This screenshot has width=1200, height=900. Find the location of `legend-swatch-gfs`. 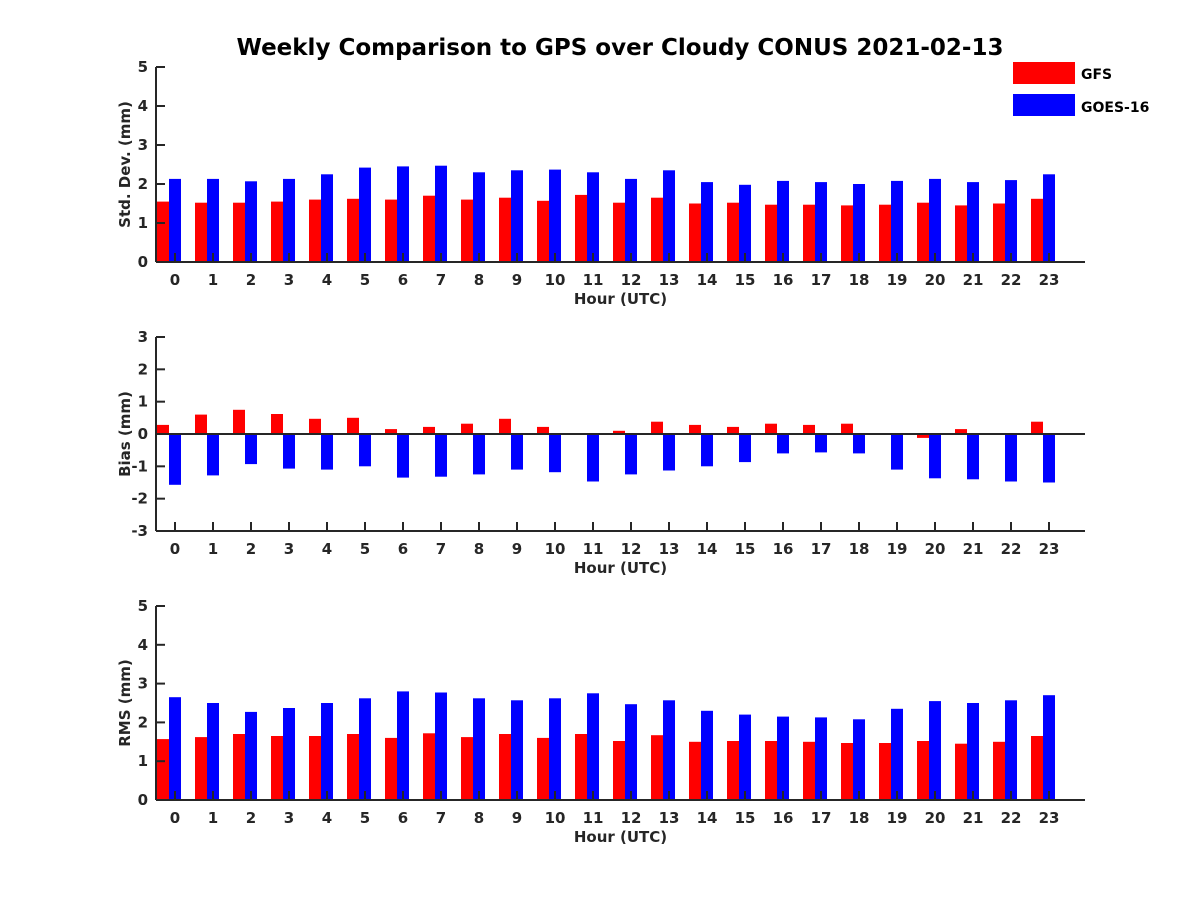

legend-swatch-gfs is located at coordinates (1044, 73).